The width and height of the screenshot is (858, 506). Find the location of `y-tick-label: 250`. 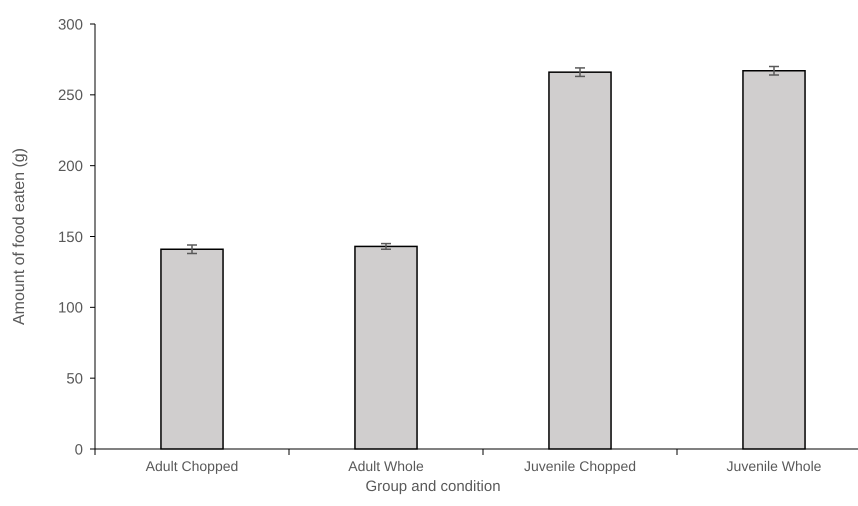

y-tick-label: 250 is located at coordinates (70, 95).